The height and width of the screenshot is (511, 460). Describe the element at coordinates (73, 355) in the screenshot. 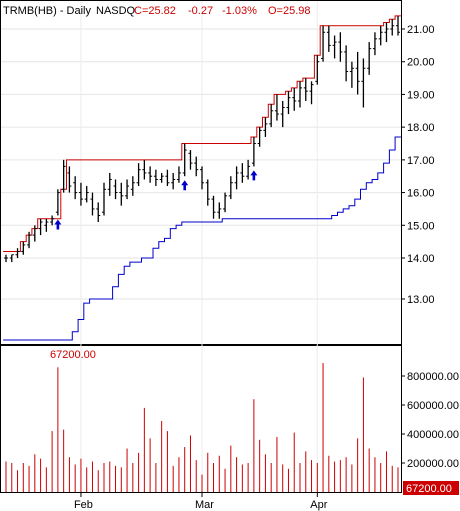

I see `volume-value-label: 67200.00` at that location.